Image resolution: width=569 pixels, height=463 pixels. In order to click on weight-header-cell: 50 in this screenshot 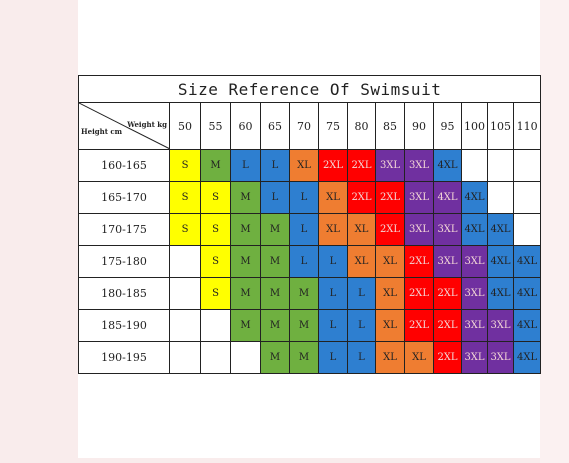, I will do `click(185, 126)`.